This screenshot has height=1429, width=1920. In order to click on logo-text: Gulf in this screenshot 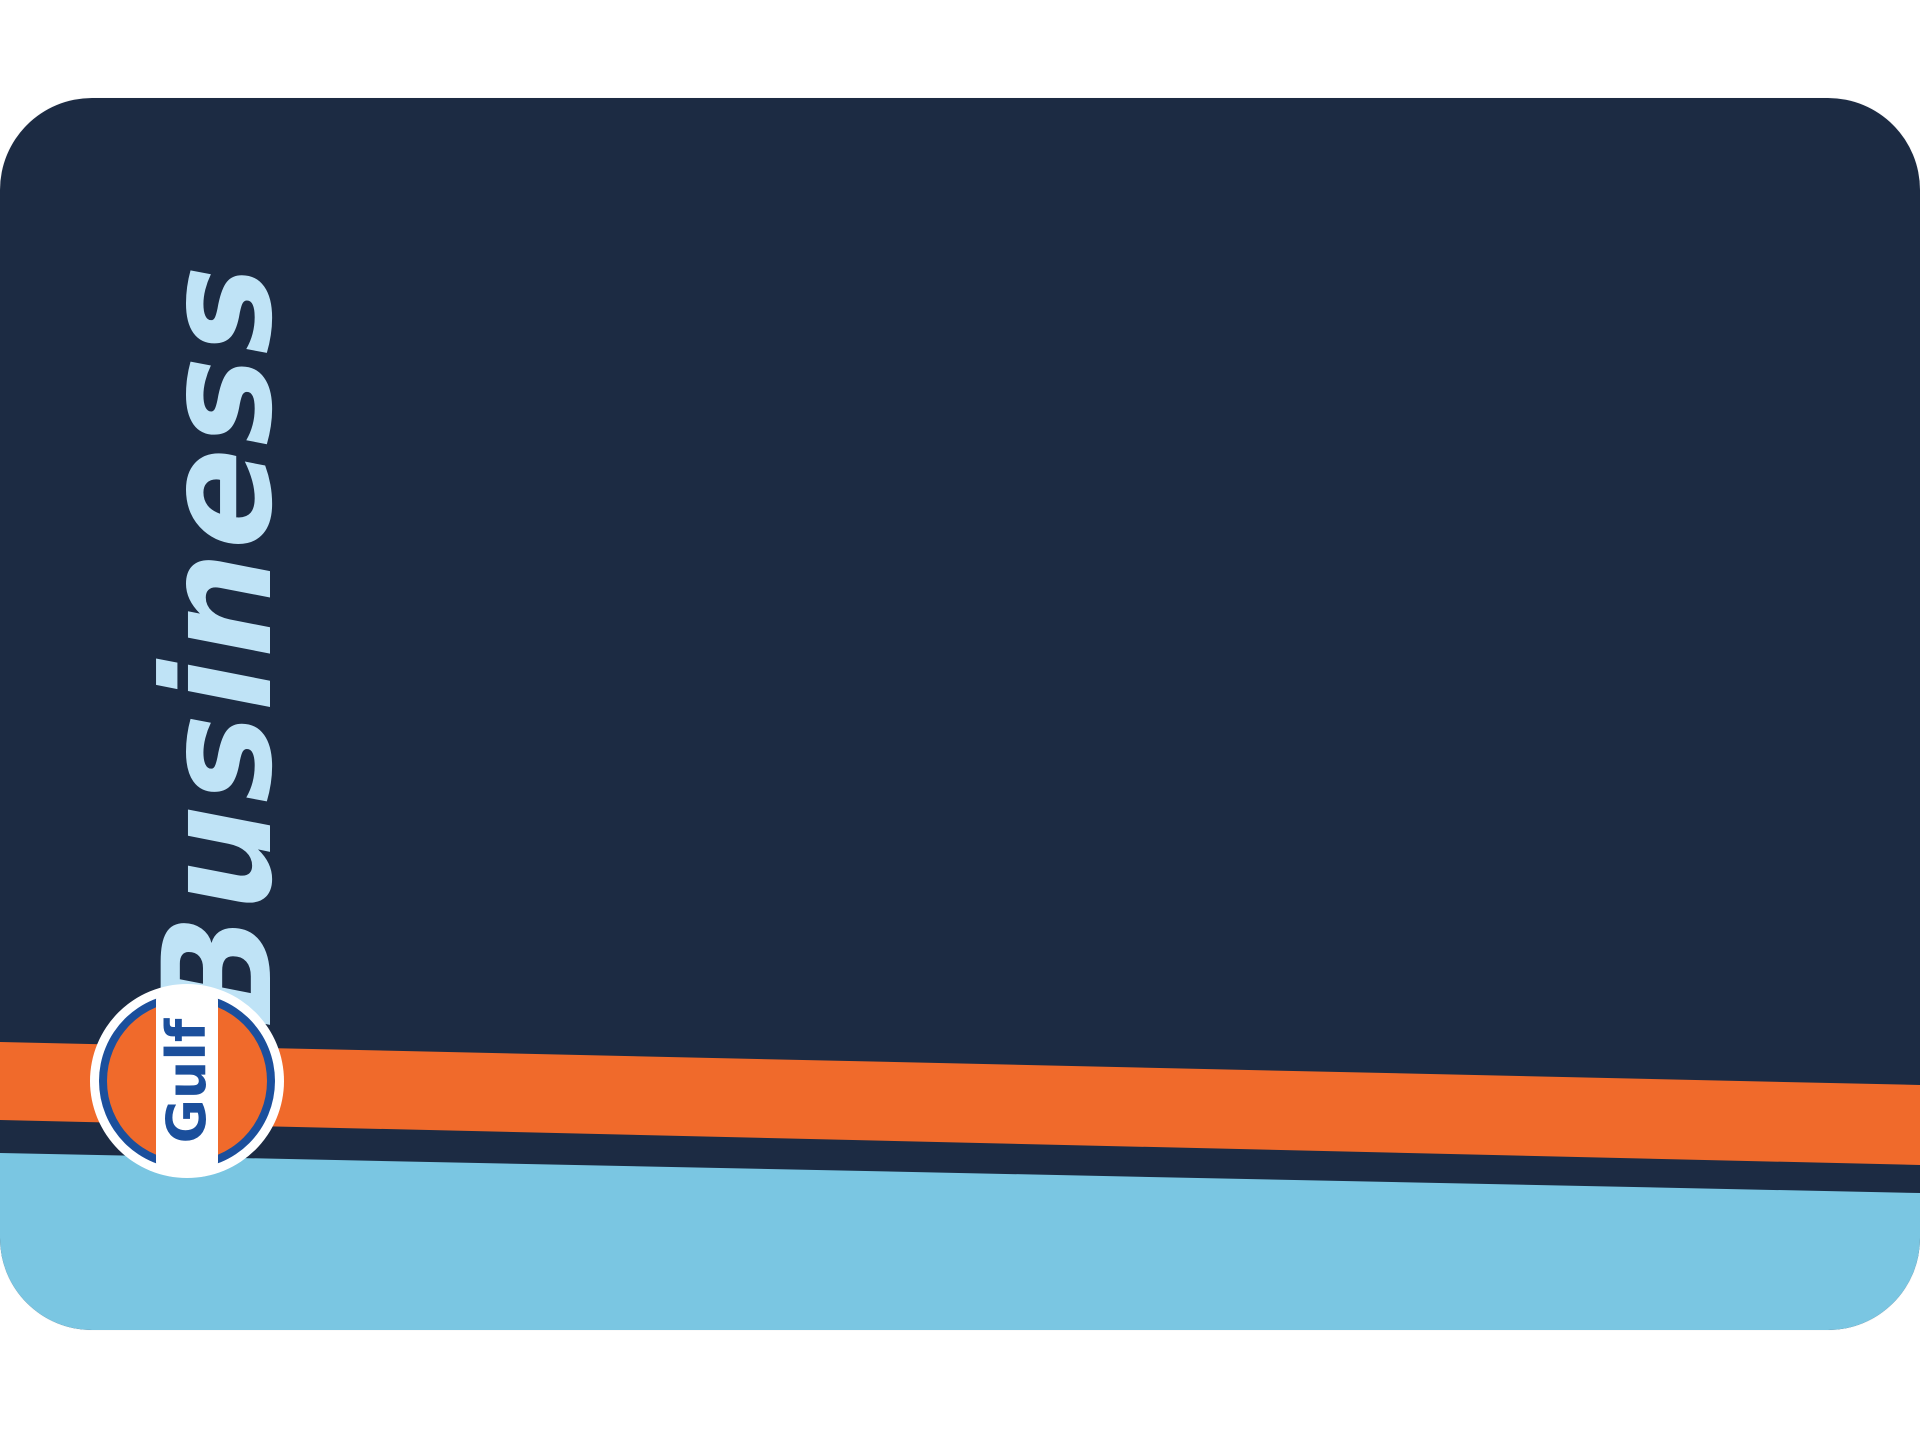, I will do `click(186, 1080)`.